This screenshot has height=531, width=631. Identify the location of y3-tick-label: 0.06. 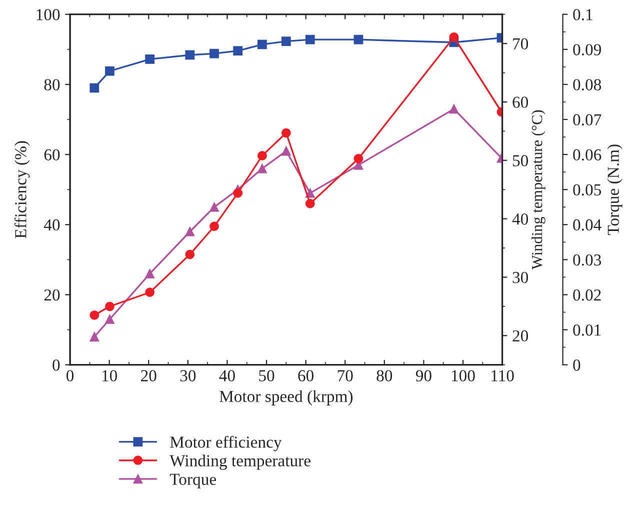
(587, 155).